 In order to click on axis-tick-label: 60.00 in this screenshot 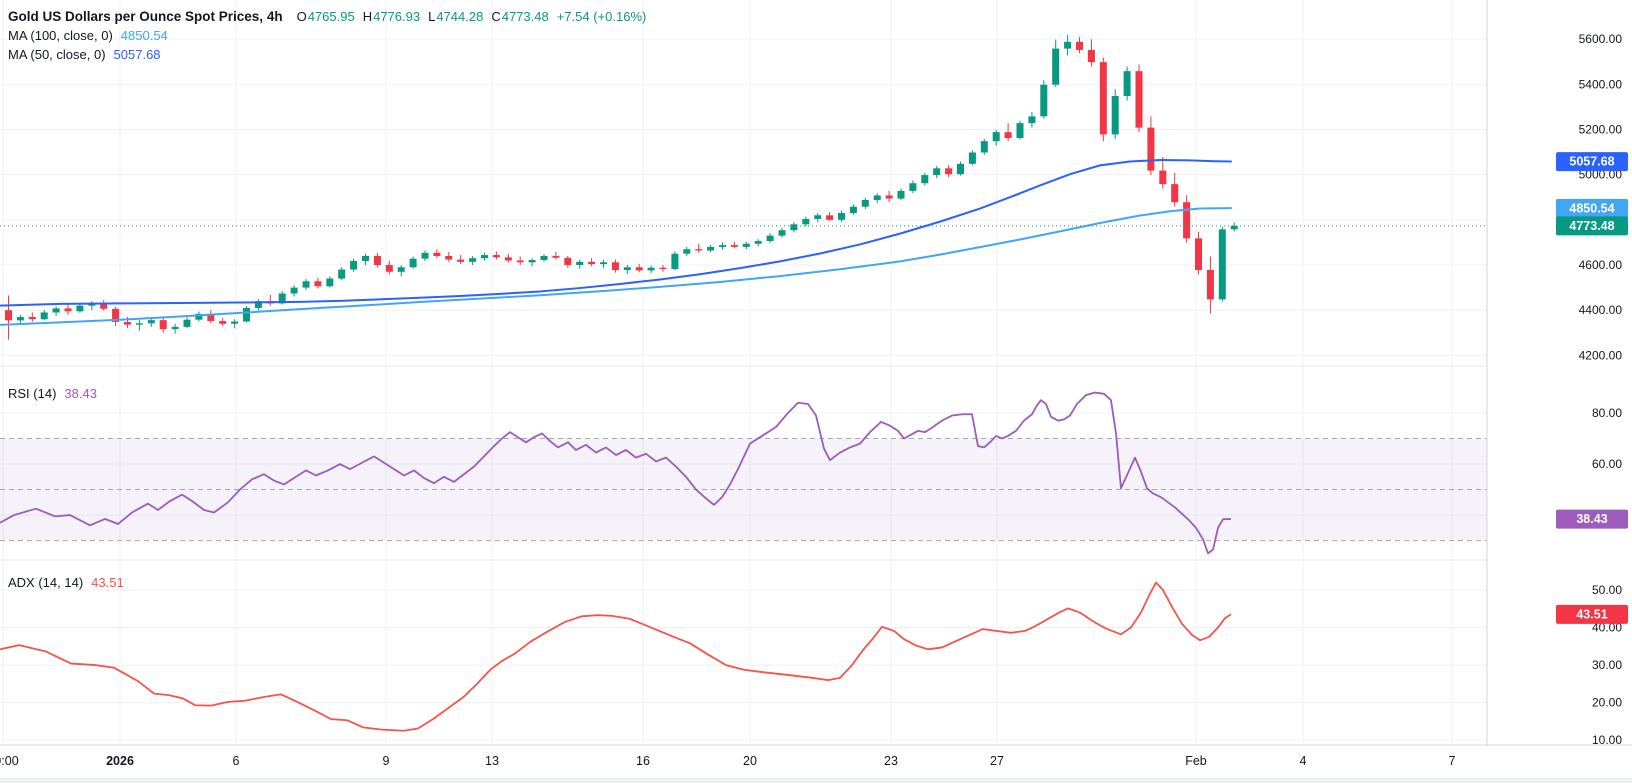, I will do `click(1607, 464)`.